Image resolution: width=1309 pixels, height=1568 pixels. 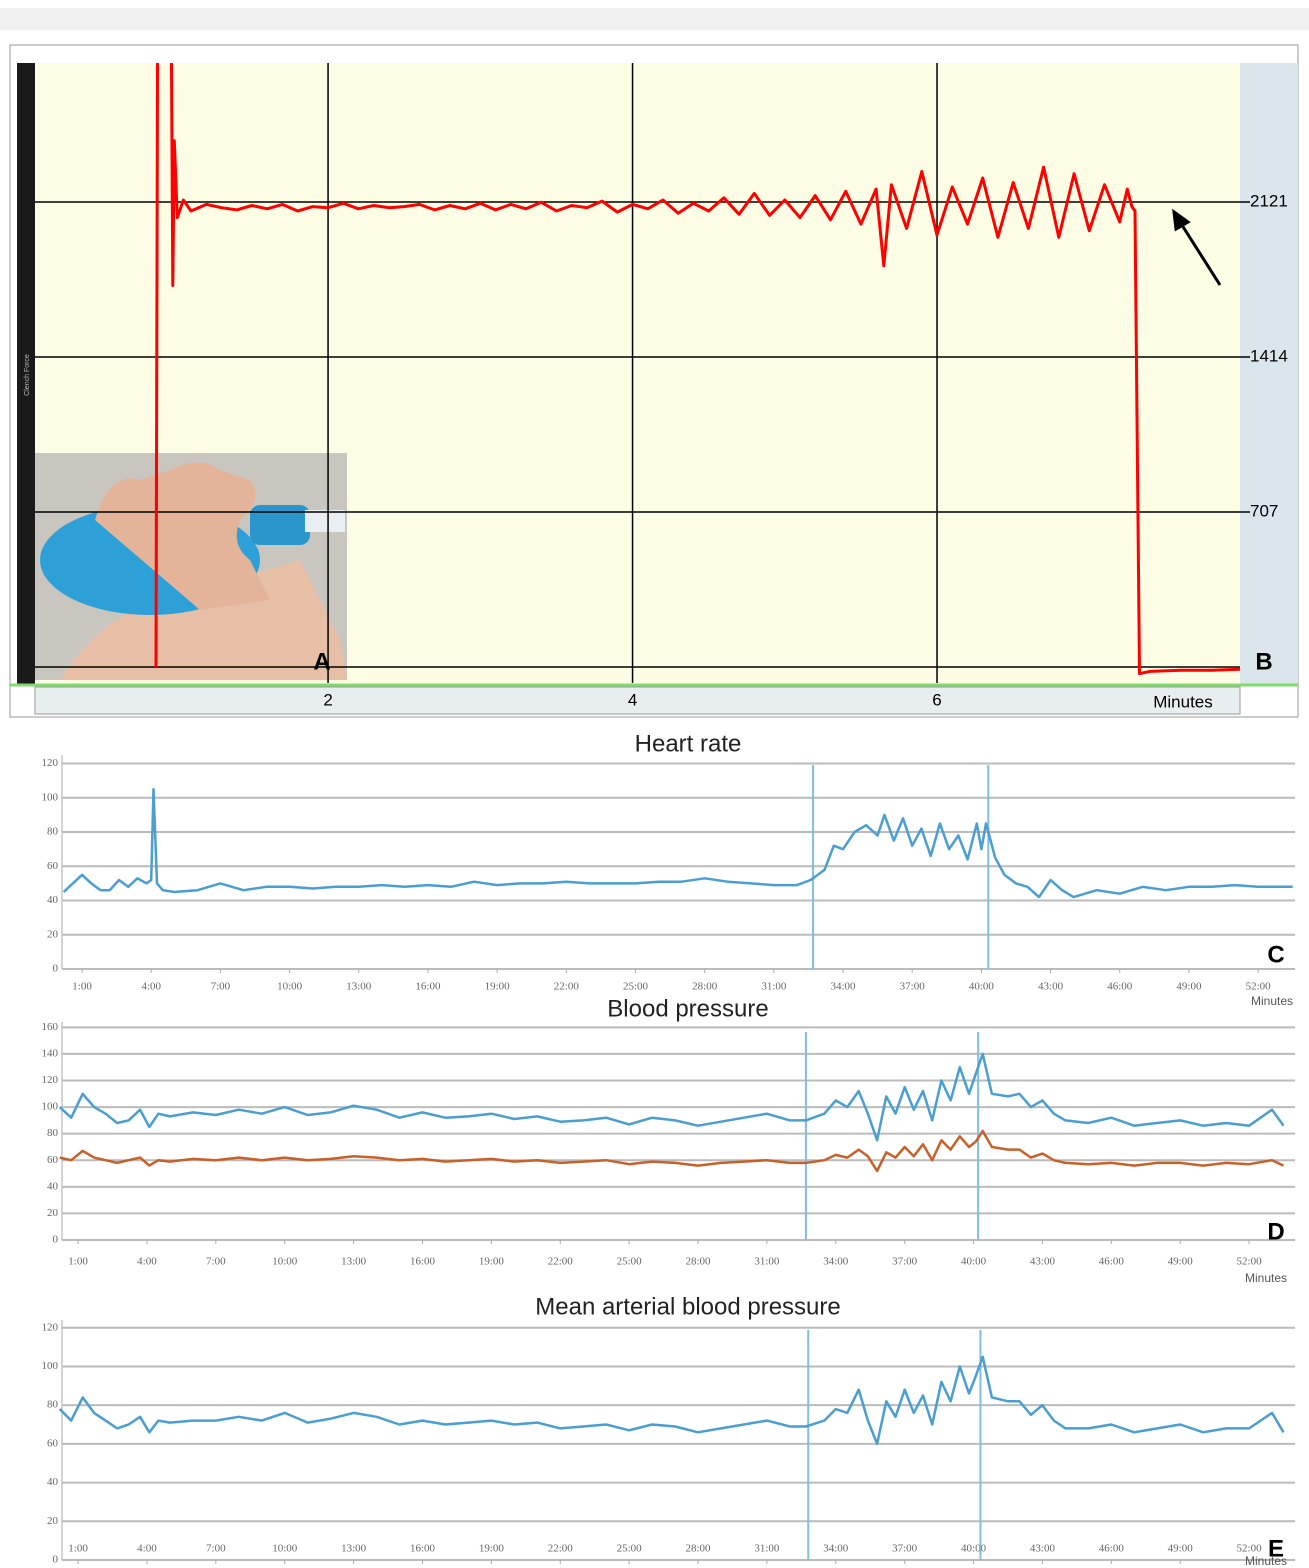 I want to click on fingers, so click(x=182, y=536).